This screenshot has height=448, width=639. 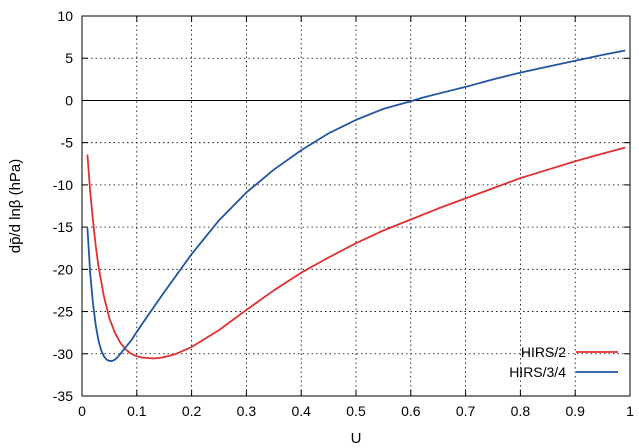 What do you see at coordinates (466, 411) in the screenshot?
I see `x-tick-label: 0.7` at bounding box center [466, 411].